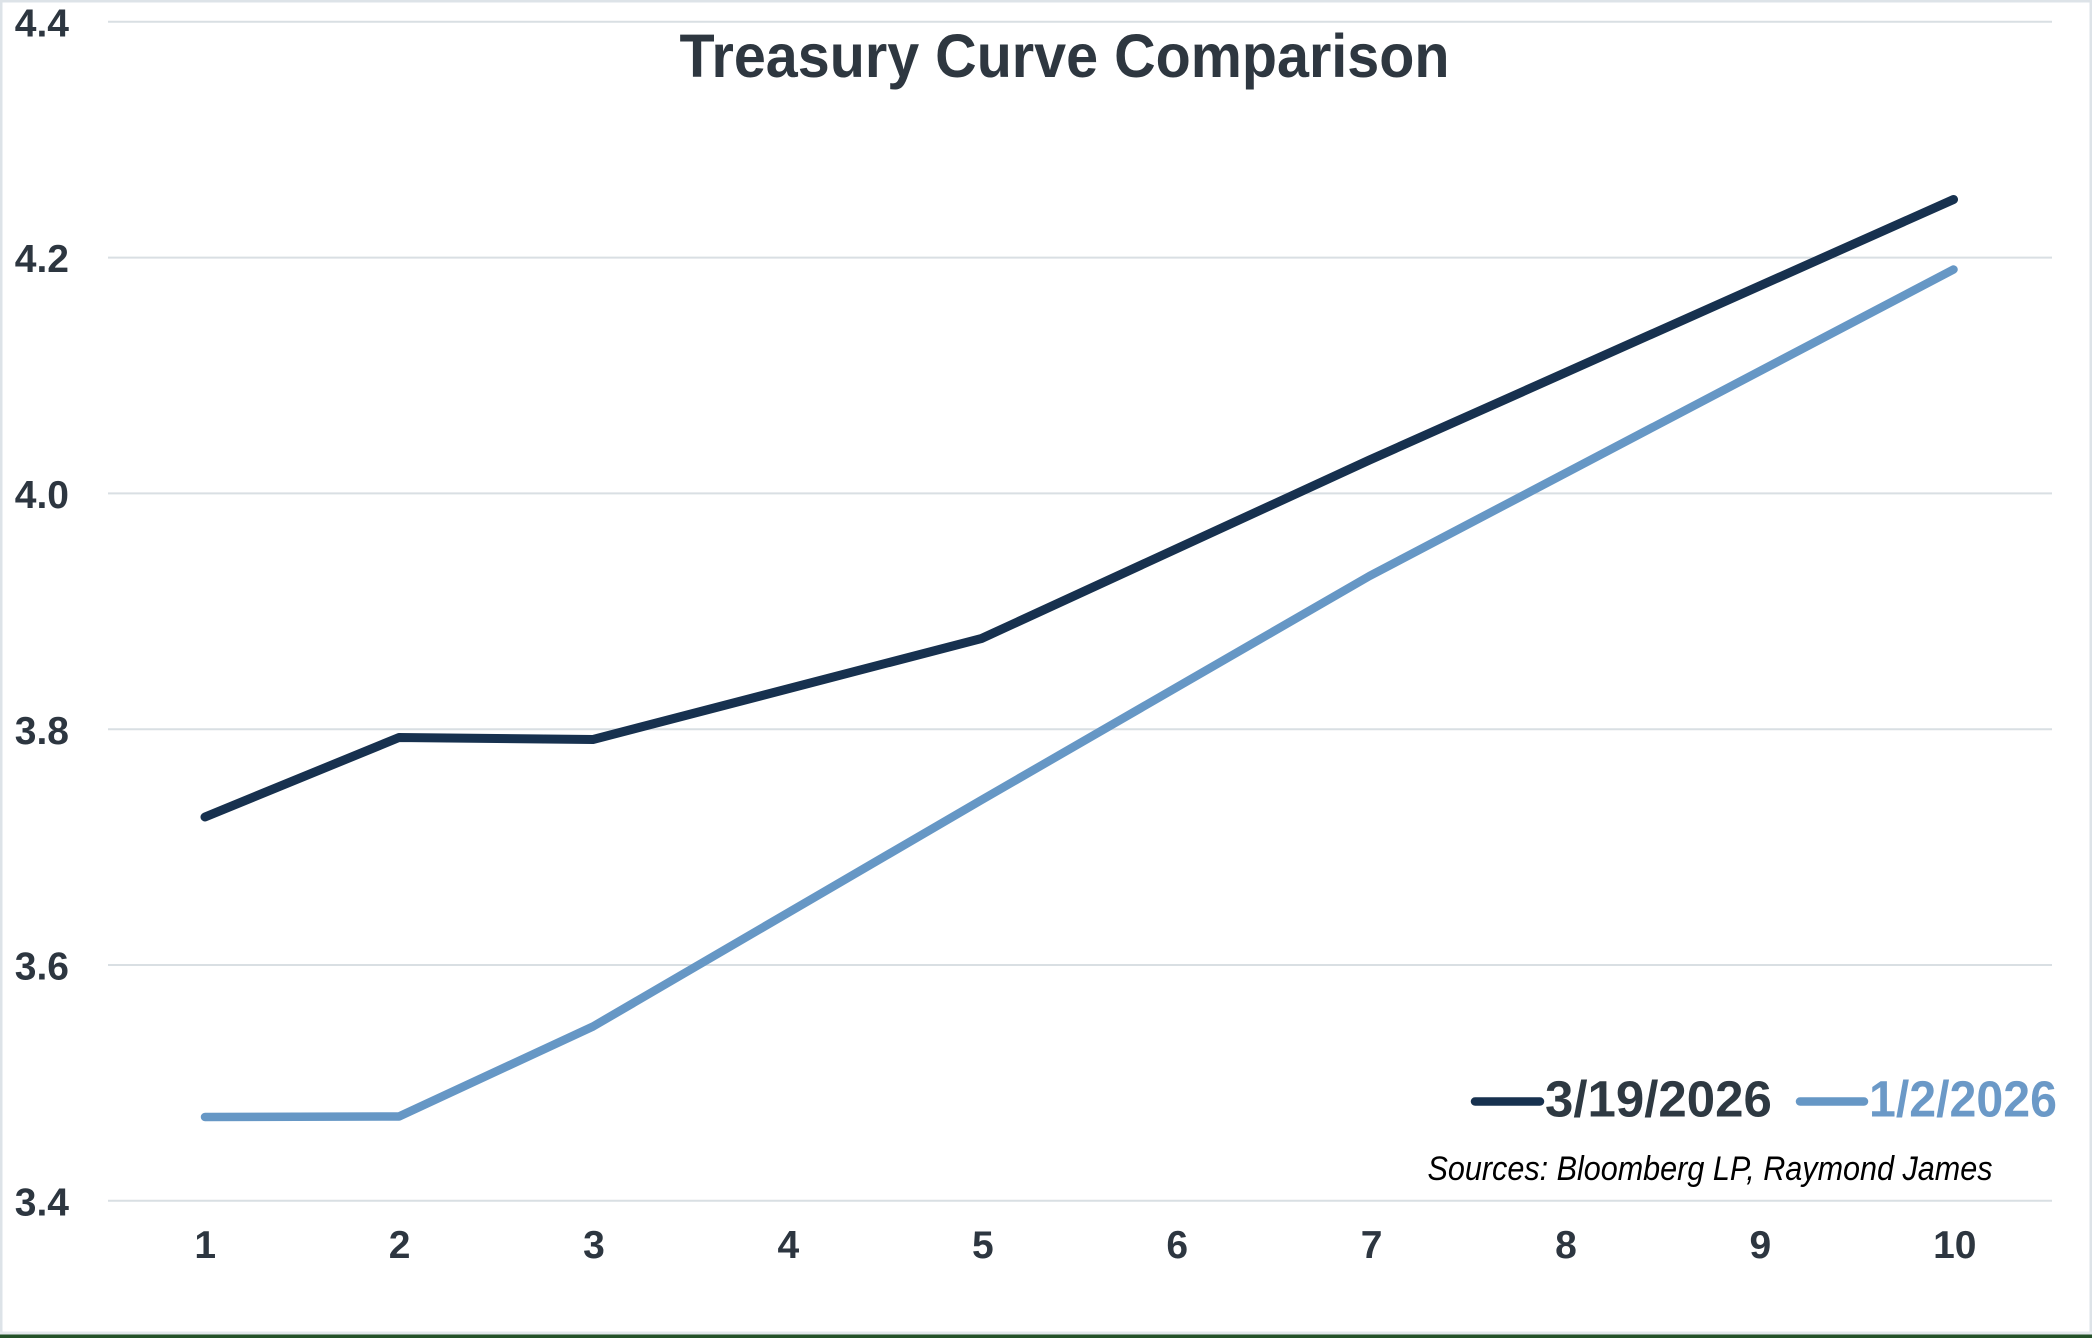 Image resolution: width=2092 pixels, height=1338 pixels. What do you see at coordinates (983, 1245) in the screenshot?
I see `svg-text: 5` at bounding box center [983, 1245].